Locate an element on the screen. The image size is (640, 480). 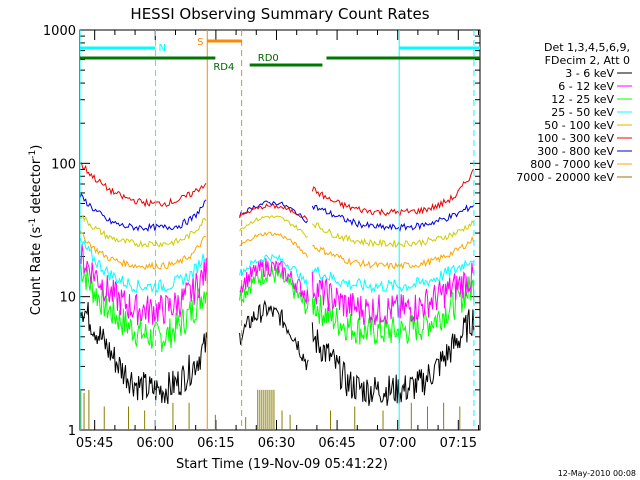
series-800-7000keV-seg3 is located at coordinates (392, 192).